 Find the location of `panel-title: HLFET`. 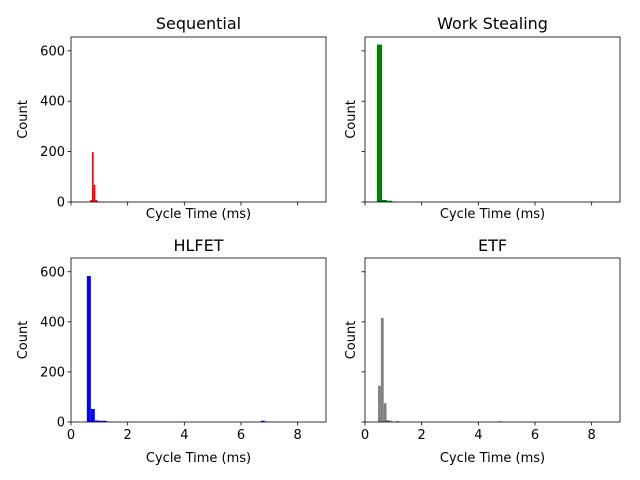

panel-title: HLFET is located at coordinates (198, 245).